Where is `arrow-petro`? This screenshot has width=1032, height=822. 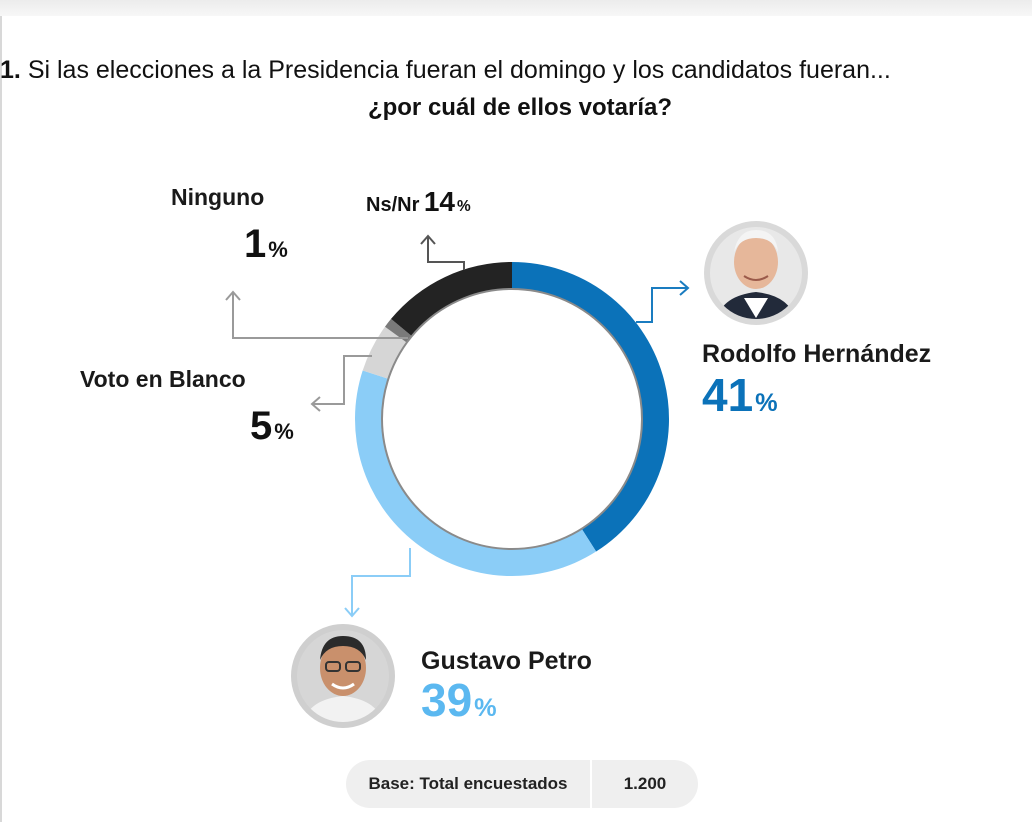 arrow-petro is located at coordinates (352, 612).